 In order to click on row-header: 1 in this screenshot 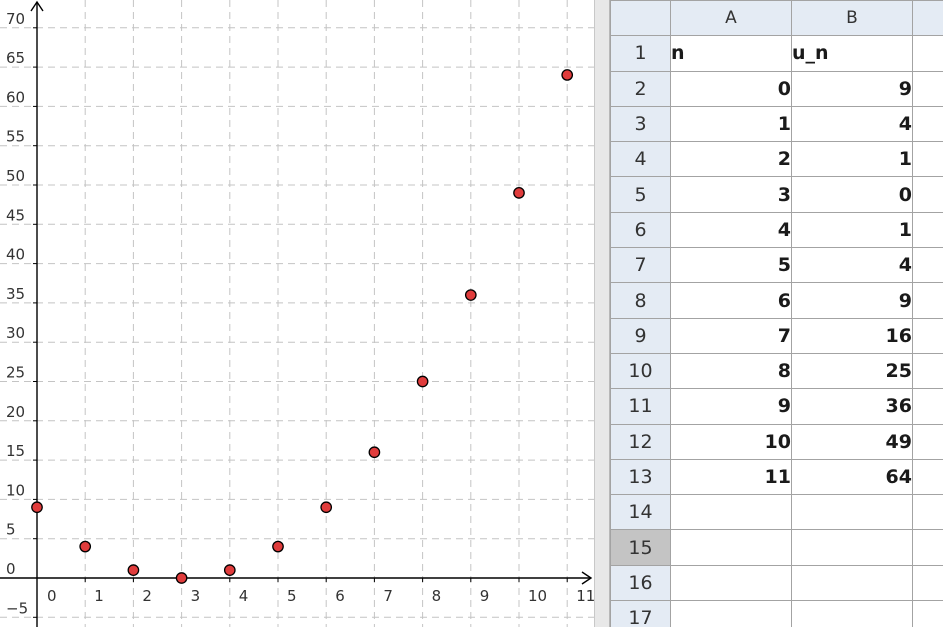, I will do `click(640, 53)`.